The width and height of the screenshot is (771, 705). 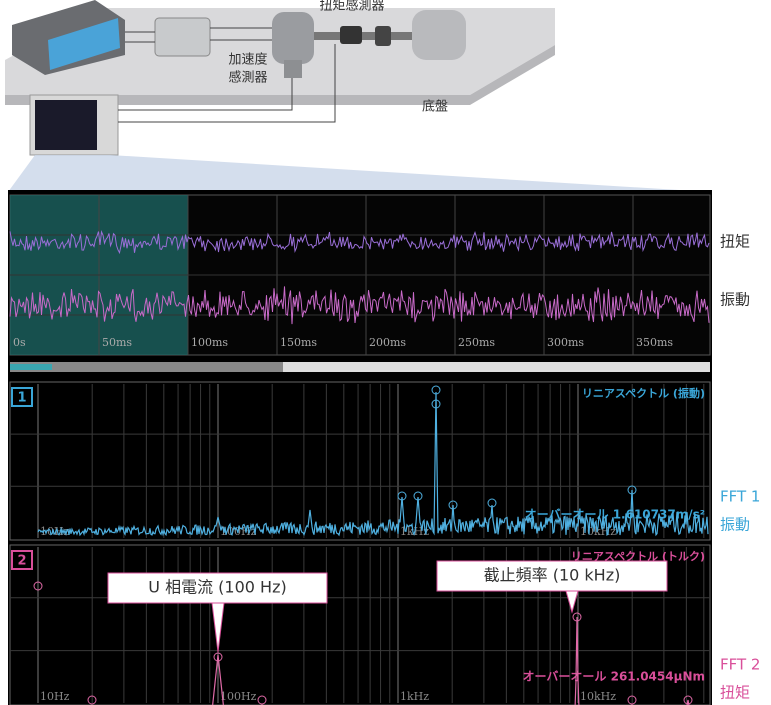 What do you see at coordinates (476, 342) in the screenshot?
I see `time-label: 250ms` at bounding box center [476, 342].